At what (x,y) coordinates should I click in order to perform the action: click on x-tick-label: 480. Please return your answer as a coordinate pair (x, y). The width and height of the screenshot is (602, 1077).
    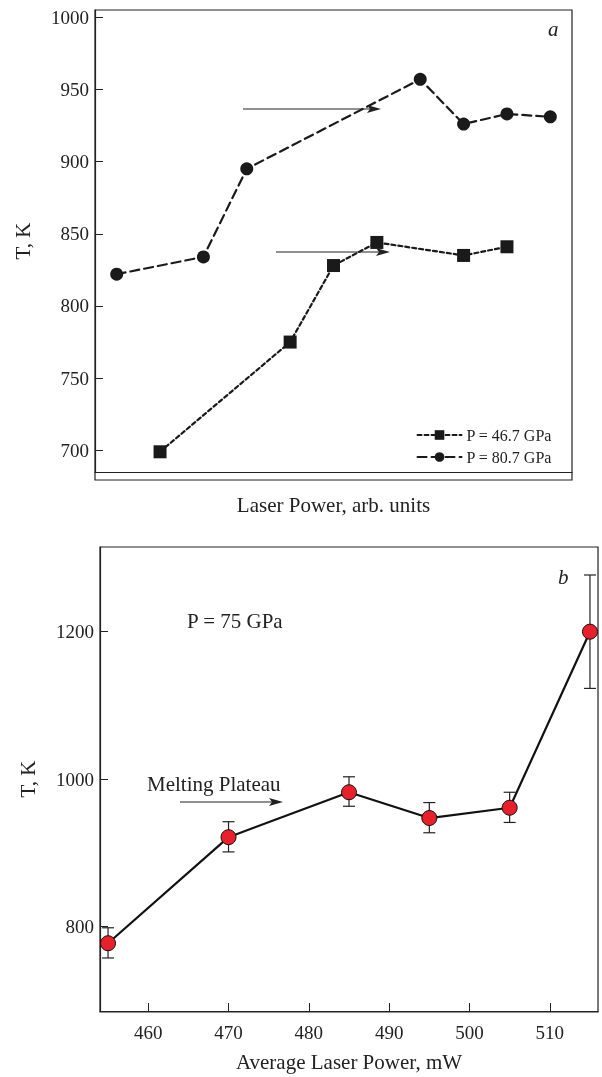
    Looking at the image, I should click on (309, 1032).